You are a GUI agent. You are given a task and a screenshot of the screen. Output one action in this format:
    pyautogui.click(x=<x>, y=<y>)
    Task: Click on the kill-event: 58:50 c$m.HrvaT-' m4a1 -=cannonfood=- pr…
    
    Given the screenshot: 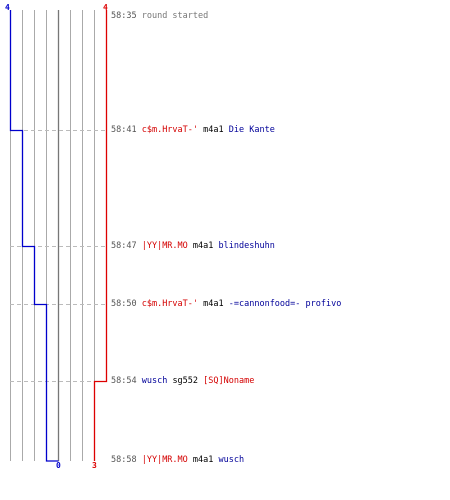 What is the action you would take?
    pyautogui.click(x=226, y=304)
    